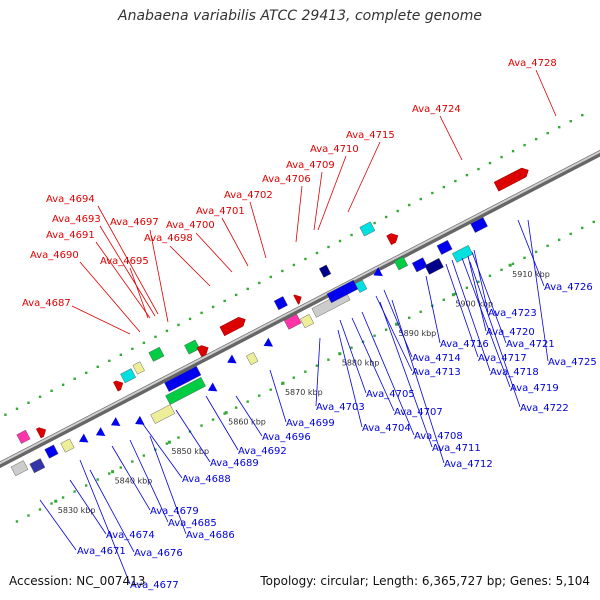  What do you see at coordinates (234, 463) in the screenshot?
I see `gene-label: Ava_4689` at bounding box center [234, 463].